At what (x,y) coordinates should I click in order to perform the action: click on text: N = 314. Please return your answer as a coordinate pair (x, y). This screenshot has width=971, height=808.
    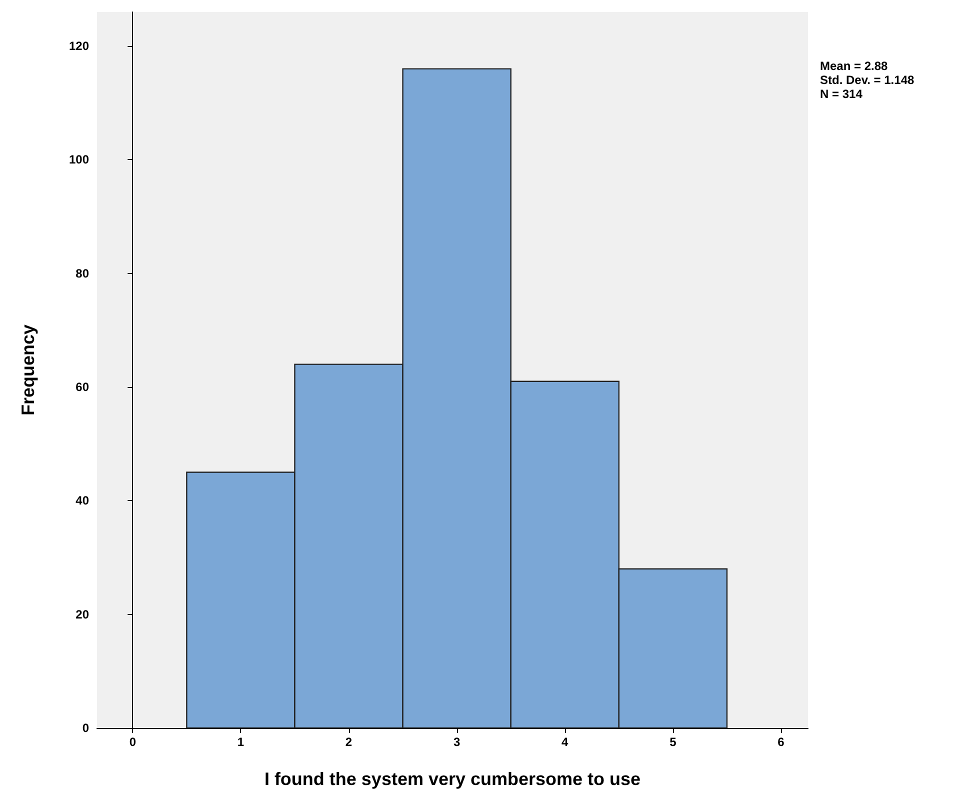
    Looking at the image, I should click on (841, 94).